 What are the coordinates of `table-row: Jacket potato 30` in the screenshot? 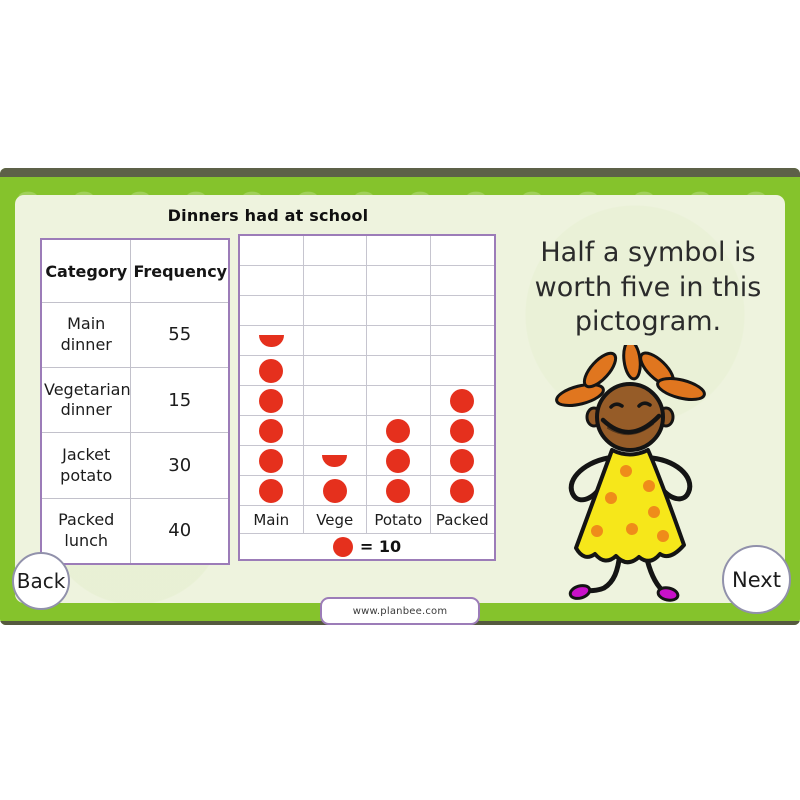 It's located at (135, 465).